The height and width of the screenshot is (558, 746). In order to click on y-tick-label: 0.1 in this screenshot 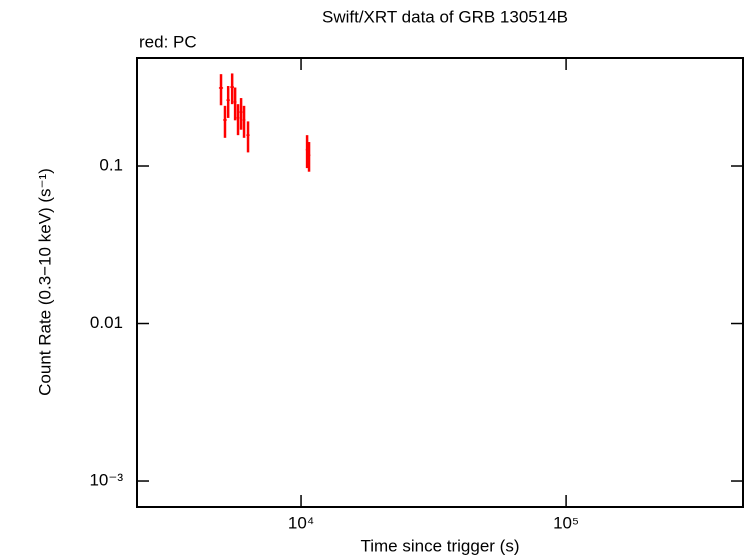, I will do `click(111, 164)`.